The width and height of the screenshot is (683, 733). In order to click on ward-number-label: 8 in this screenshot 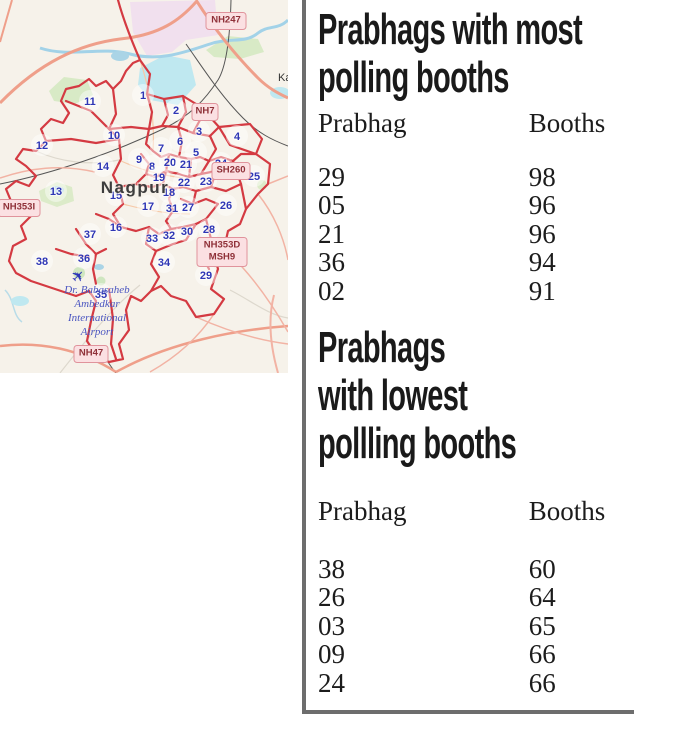, I will do `click(152, 167)`.